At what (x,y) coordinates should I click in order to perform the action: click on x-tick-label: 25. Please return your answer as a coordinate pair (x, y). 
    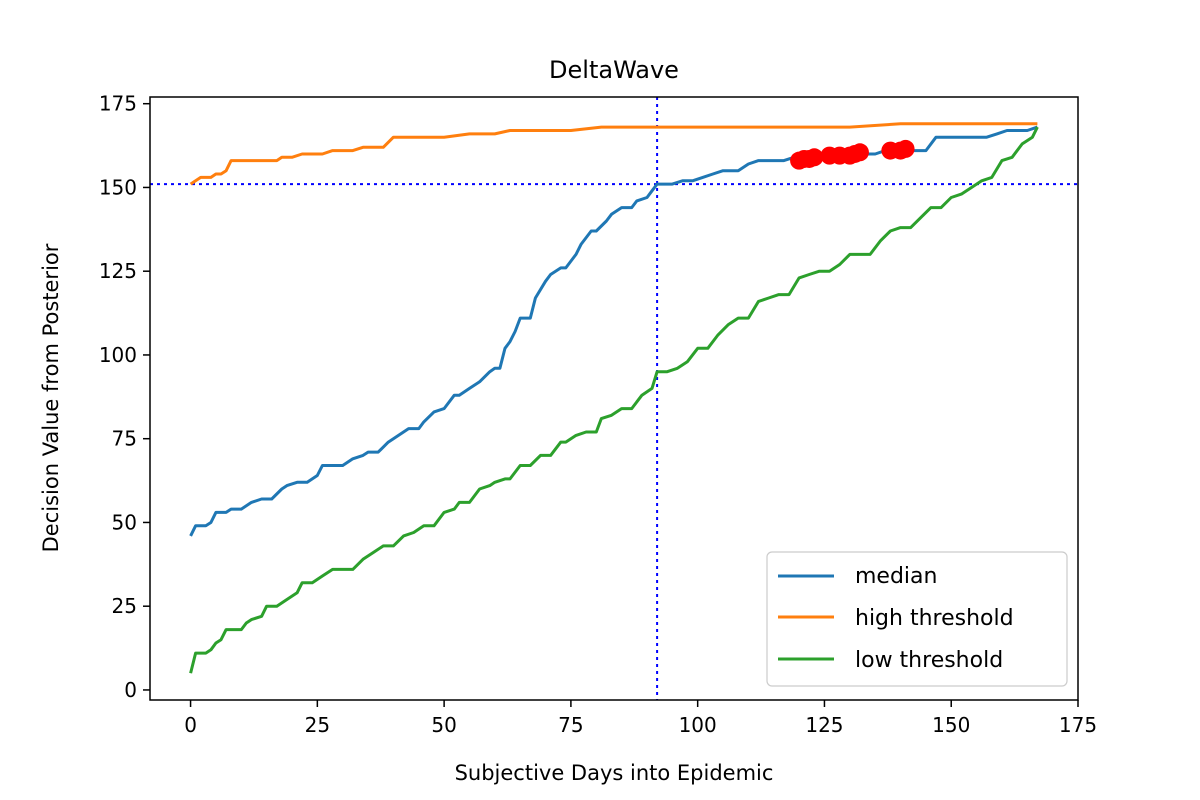
    Looking at the image, I should click on (317, 725).